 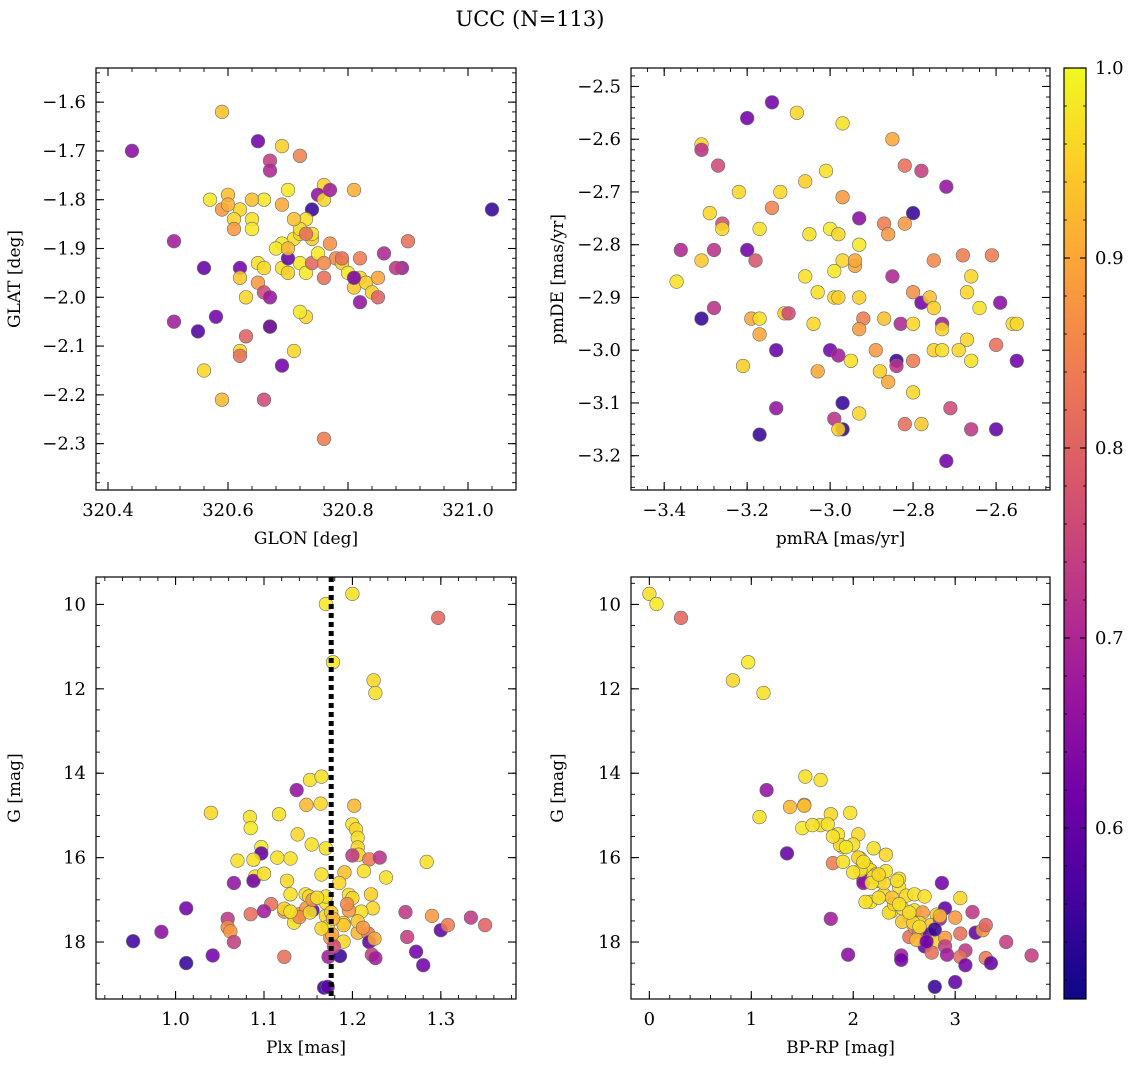 What do you see at coordinates (599, 456) in the screenshot?
I see `y-tick-label: −3.2` at bounding box center [599, 456].